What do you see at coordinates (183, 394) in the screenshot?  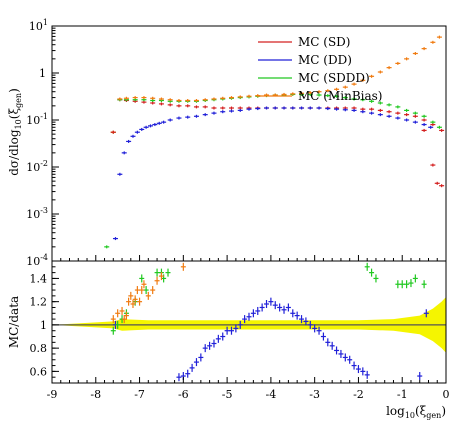 I see `x-tick-label: -6` at bounding box center [183, 394].